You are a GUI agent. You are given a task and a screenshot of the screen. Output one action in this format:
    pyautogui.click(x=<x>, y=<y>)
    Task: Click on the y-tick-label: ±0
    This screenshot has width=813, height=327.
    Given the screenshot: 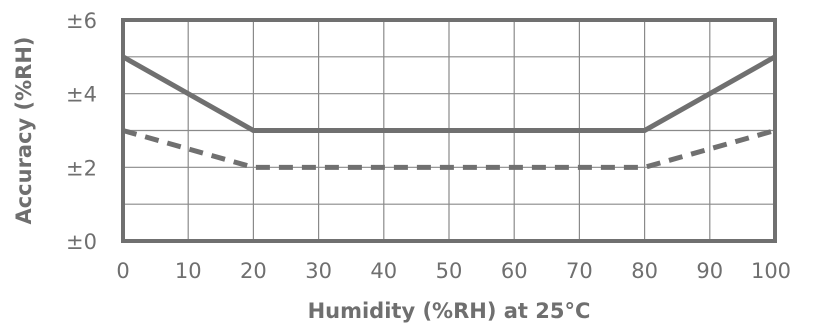 What is the action you would take?
    pyautogui.click(x=81, y=242)
    